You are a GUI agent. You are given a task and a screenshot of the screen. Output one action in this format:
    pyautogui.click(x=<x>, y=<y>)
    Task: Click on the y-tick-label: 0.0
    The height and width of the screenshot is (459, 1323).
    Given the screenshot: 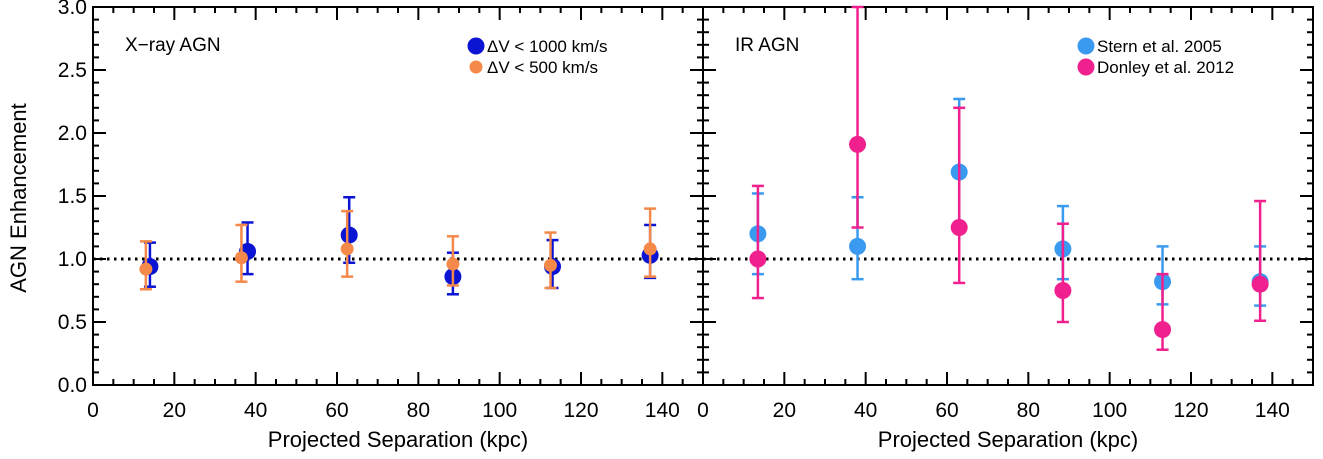 What is the action you would take?
    pyautogui.click(x=72, y=385)
    